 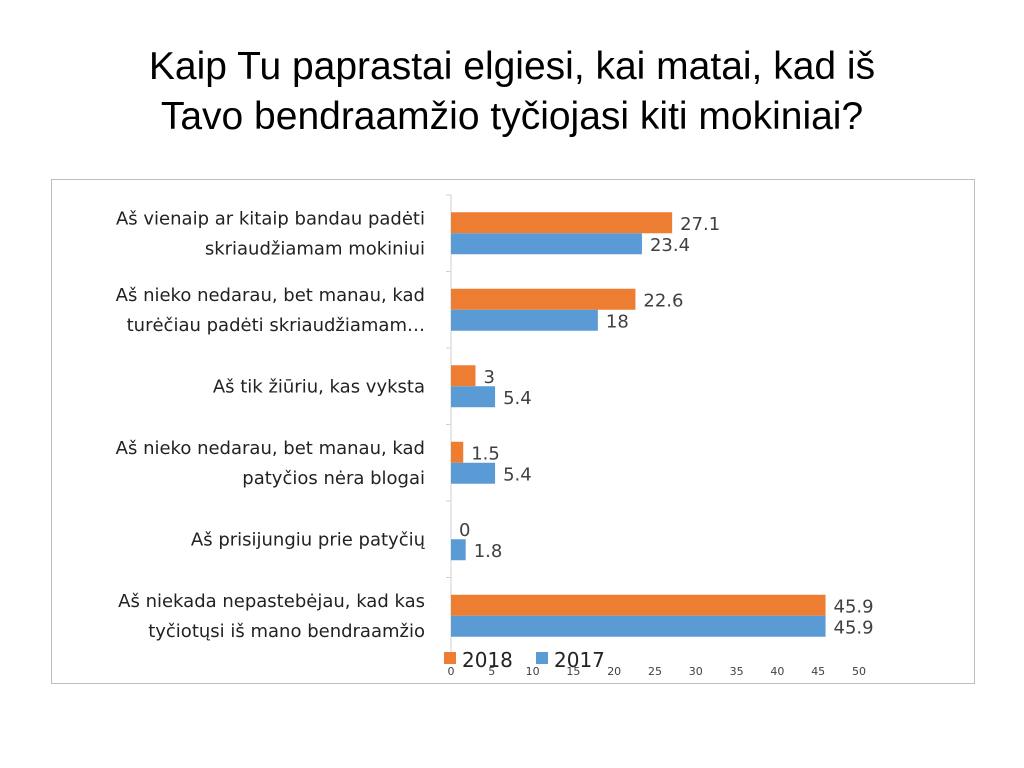 I want to click on category-label: skriaudžiamam mokiniui, so click(x=315, y=248).